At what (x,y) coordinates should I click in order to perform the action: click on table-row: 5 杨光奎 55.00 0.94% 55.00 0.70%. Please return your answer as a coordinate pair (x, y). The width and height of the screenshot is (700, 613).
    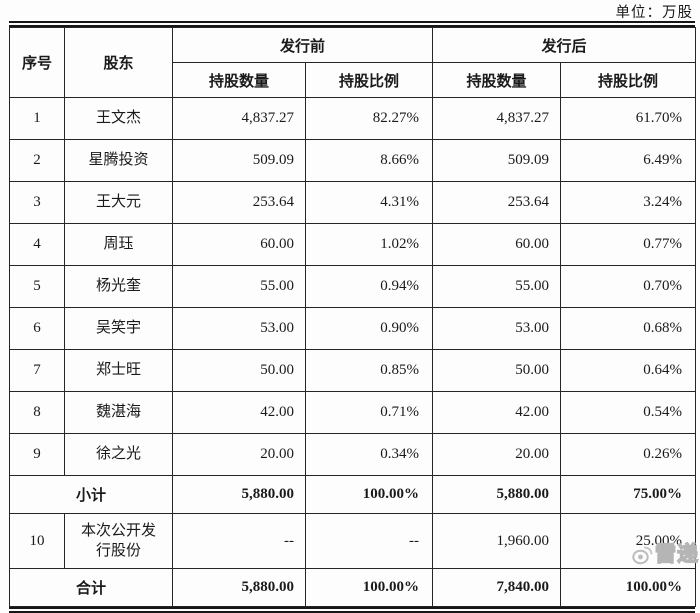
    Looking at the image, I should click on (353, 286).